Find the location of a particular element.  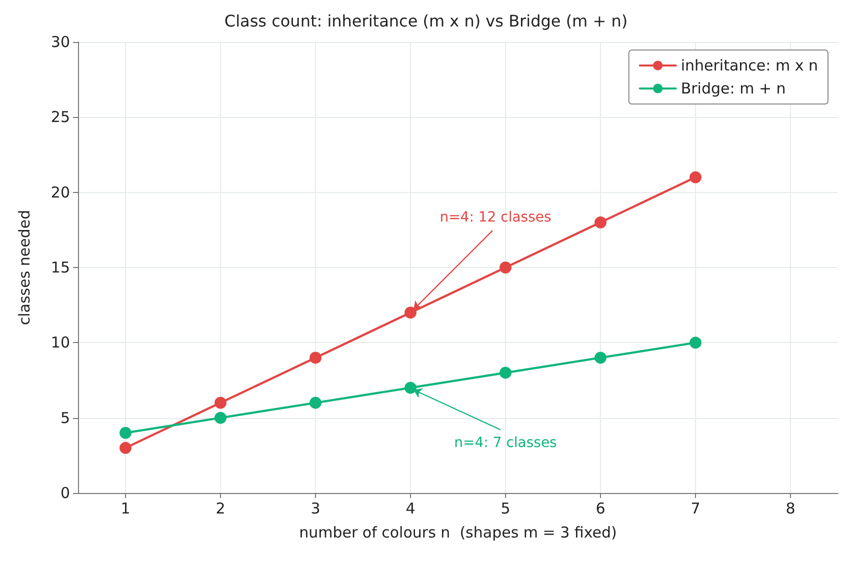

x-tick-label: 2 is located at coordinates (221, 509).